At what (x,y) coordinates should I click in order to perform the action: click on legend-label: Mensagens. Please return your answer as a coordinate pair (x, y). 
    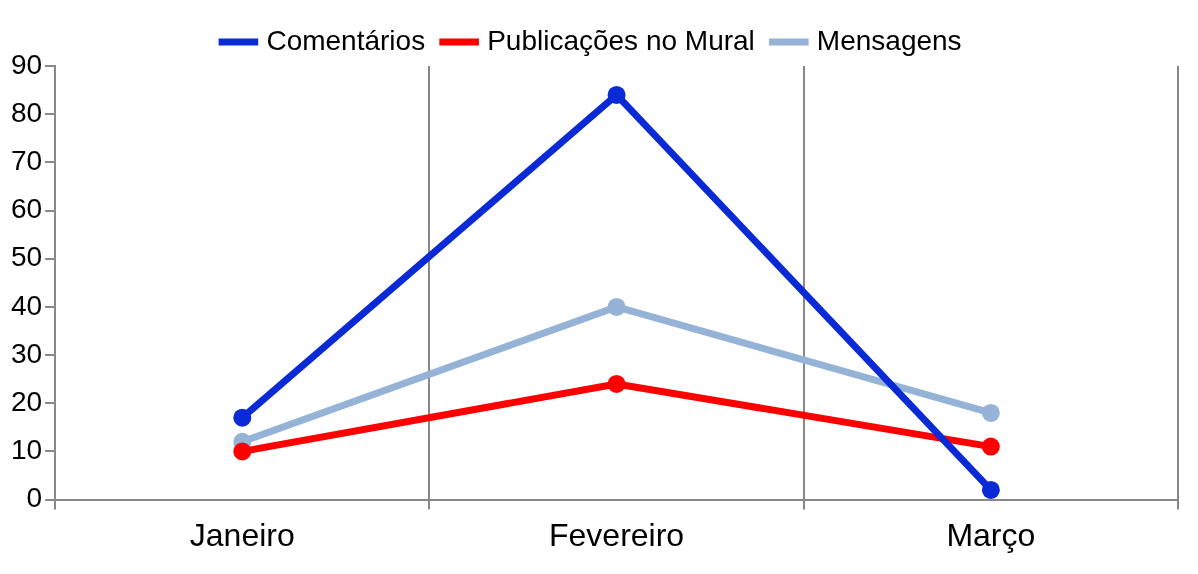
    Looking at the image, I should click on (889, 40).